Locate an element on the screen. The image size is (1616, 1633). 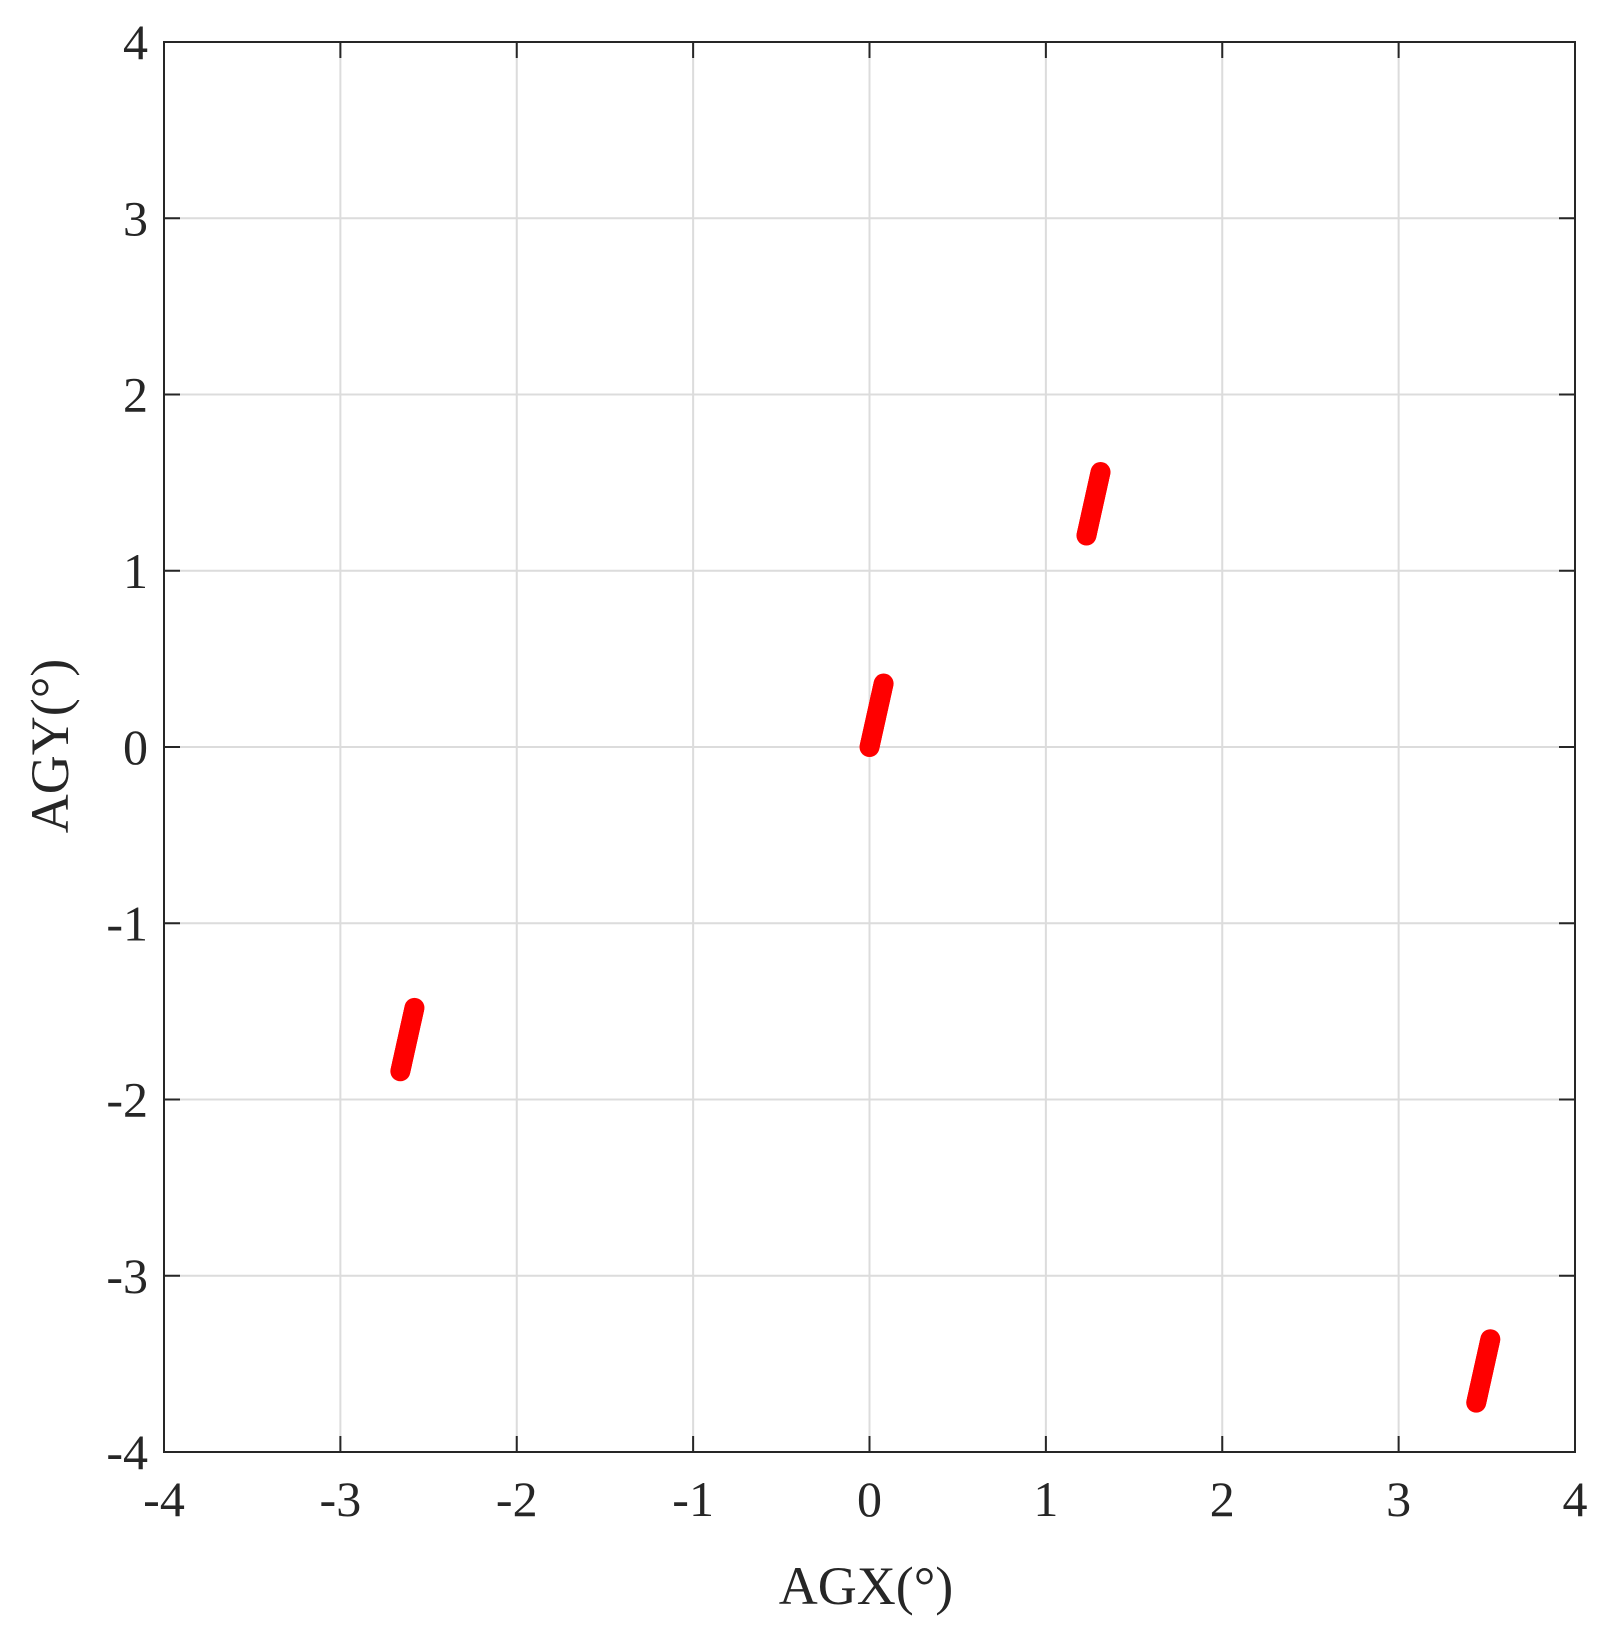
y-tick-label: 0 is located at coordinates (135, 747).